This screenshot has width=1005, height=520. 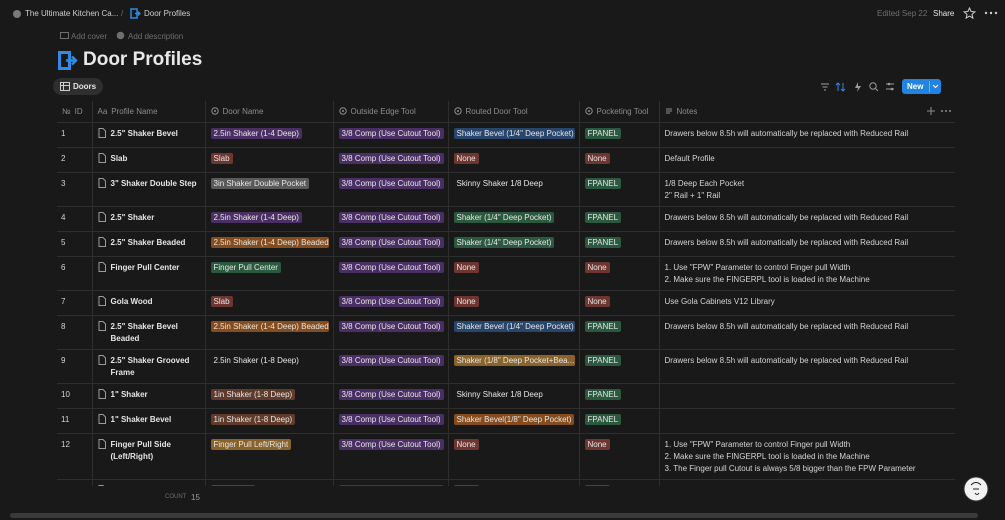 What do you see at coordinates (268, 456) in the screenshot?
I see `door-cell: Finger Pull Left/Right` at bounding box center [268, 456].